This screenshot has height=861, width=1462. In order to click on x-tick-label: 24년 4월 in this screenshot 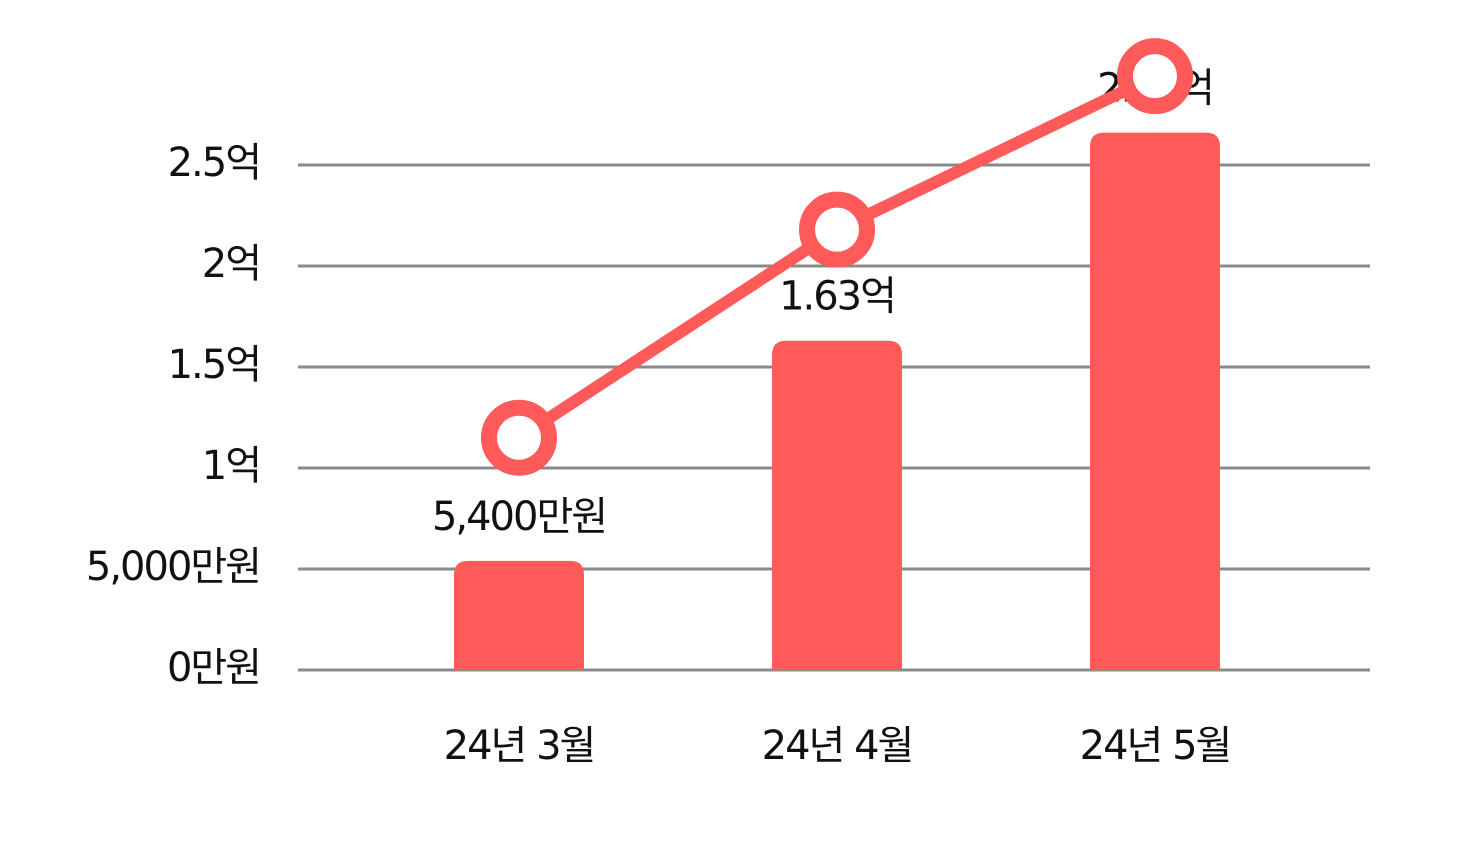, I will do `click(837, 746)`.